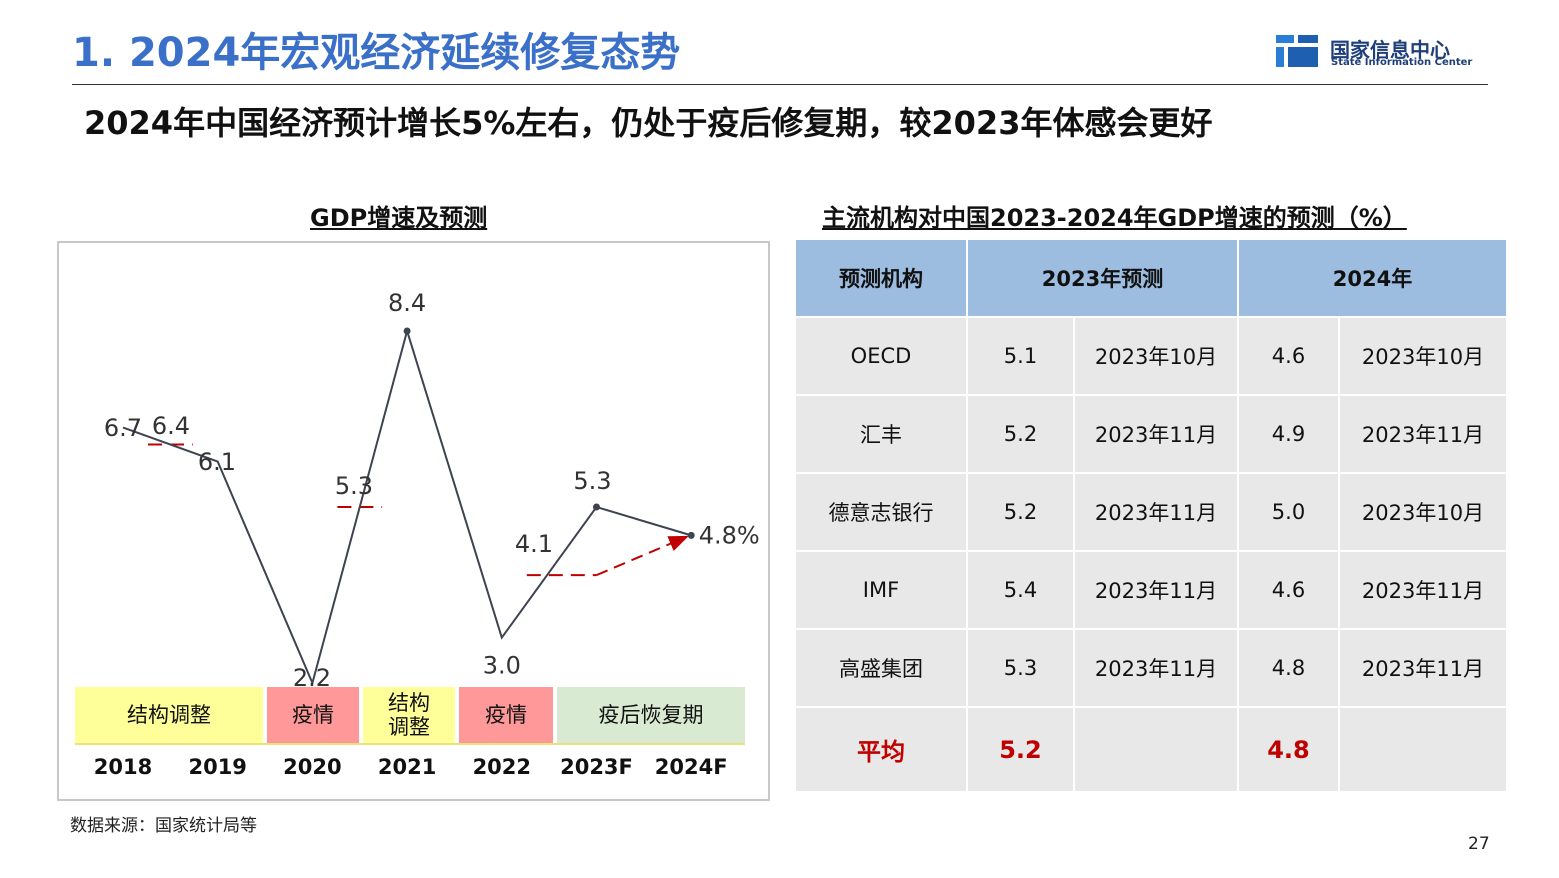 This screenshot has width=1559, height=878. Describe the element at coordinates (399, 218) in the screenshot. I see `chart-title: GDP增速及预测` at that location.